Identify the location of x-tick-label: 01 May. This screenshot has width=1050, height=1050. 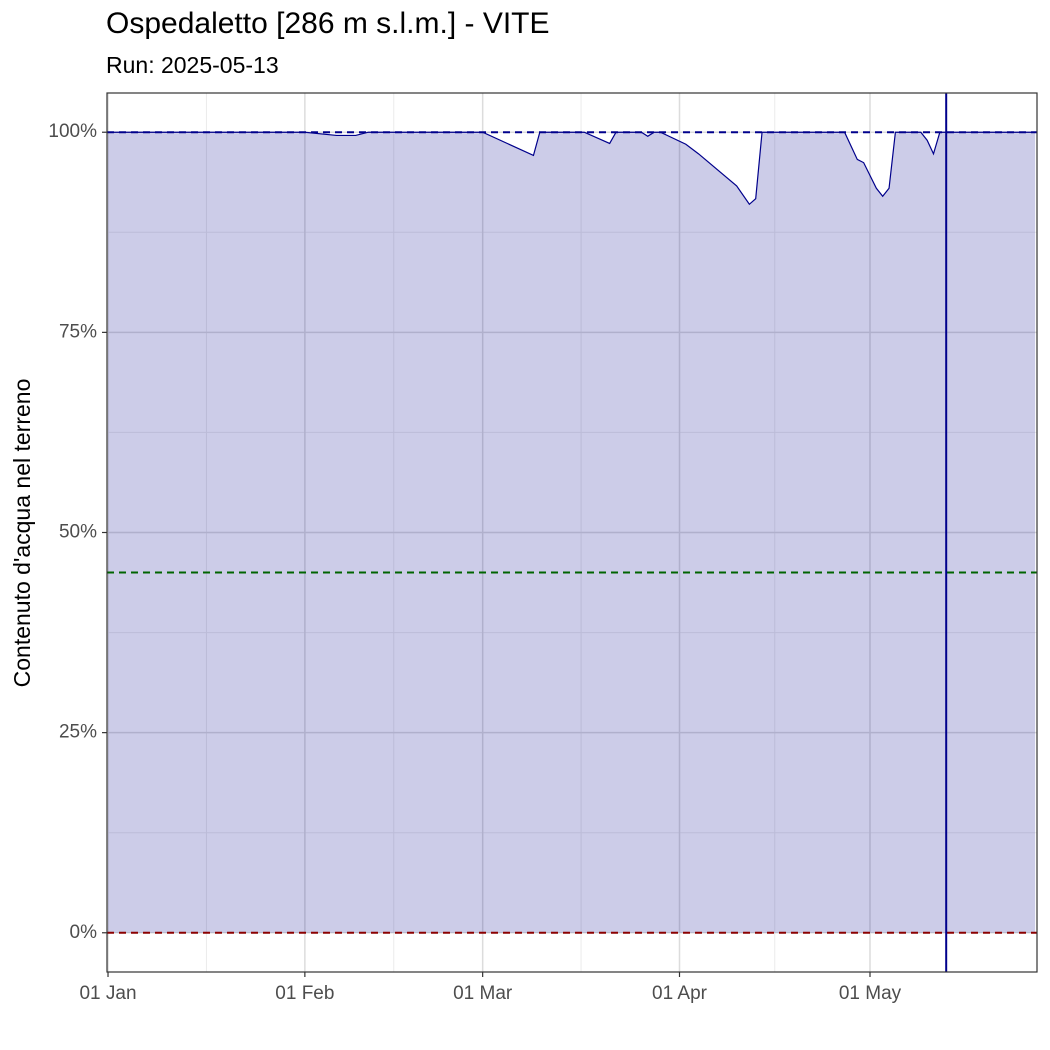
(870, 993).